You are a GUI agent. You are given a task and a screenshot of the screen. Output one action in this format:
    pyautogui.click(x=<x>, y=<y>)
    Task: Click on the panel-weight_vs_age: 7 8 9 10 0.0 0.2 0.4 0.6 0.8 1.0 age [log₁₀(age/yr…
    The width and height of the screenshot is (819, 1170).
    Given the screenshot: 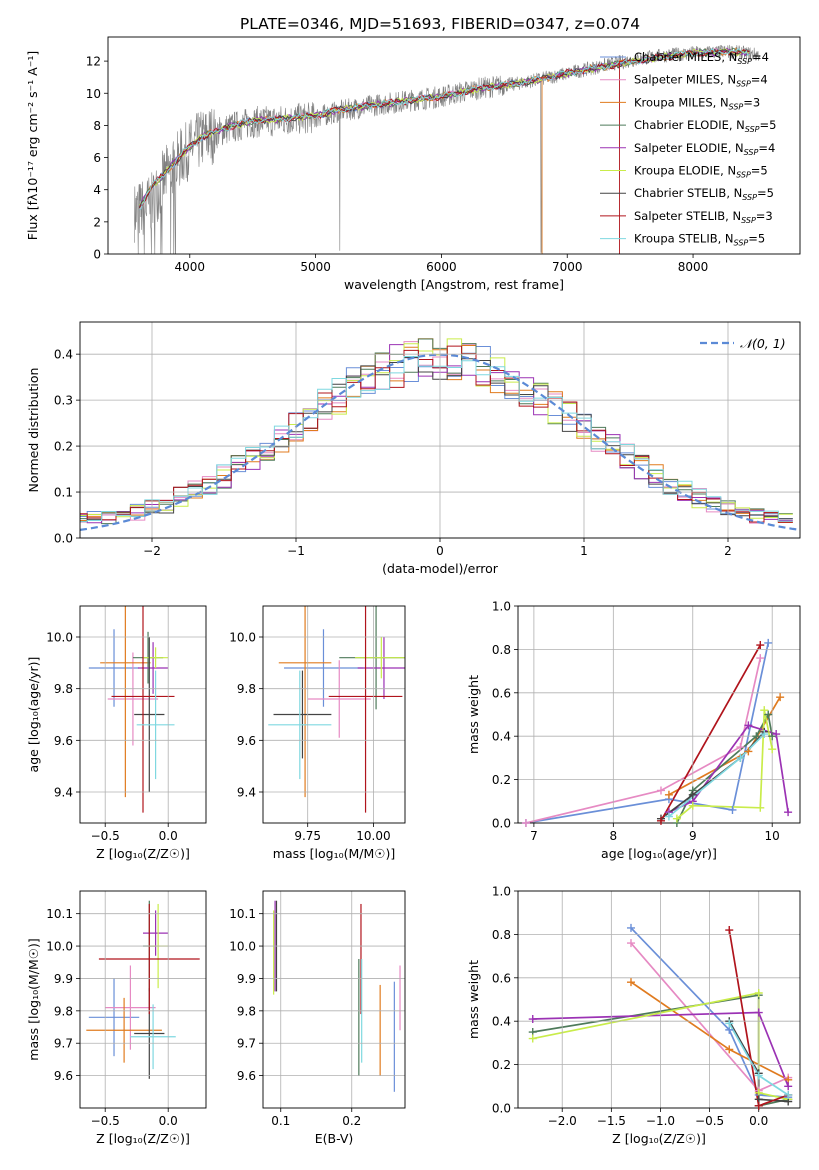 What is the action you would take?
    pyautogui.click(x=633, y=730)
    